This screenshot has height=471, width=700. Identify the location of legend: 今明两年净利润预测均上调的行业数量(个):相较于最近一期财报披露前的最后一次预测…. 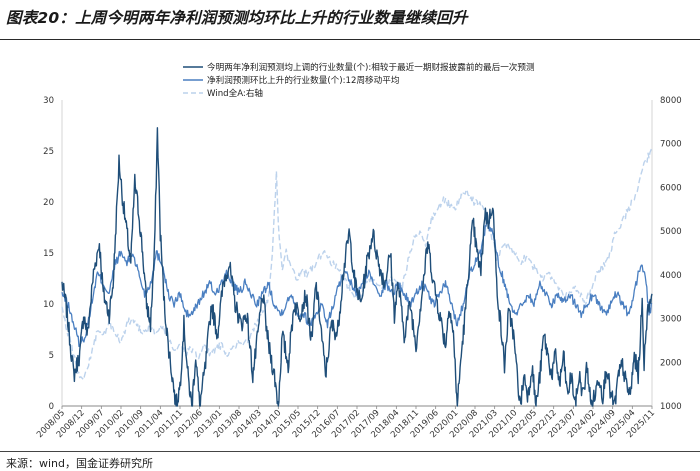
(359, 80).